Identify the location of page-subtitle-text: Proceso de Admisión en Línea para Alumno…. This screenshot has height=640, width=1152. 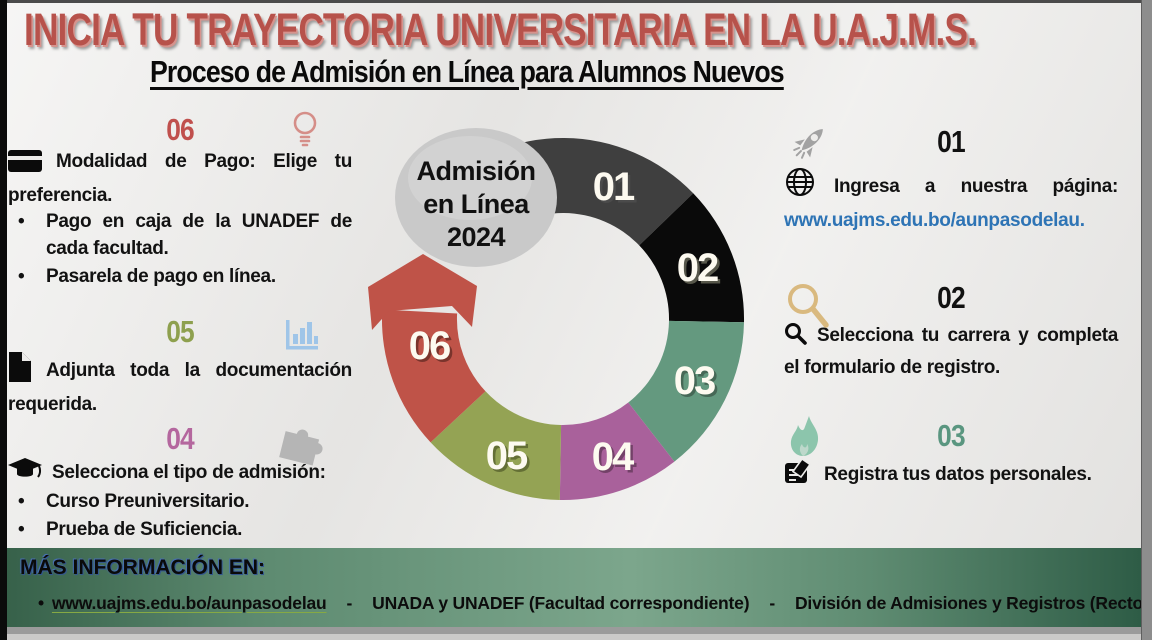
(467, 71).